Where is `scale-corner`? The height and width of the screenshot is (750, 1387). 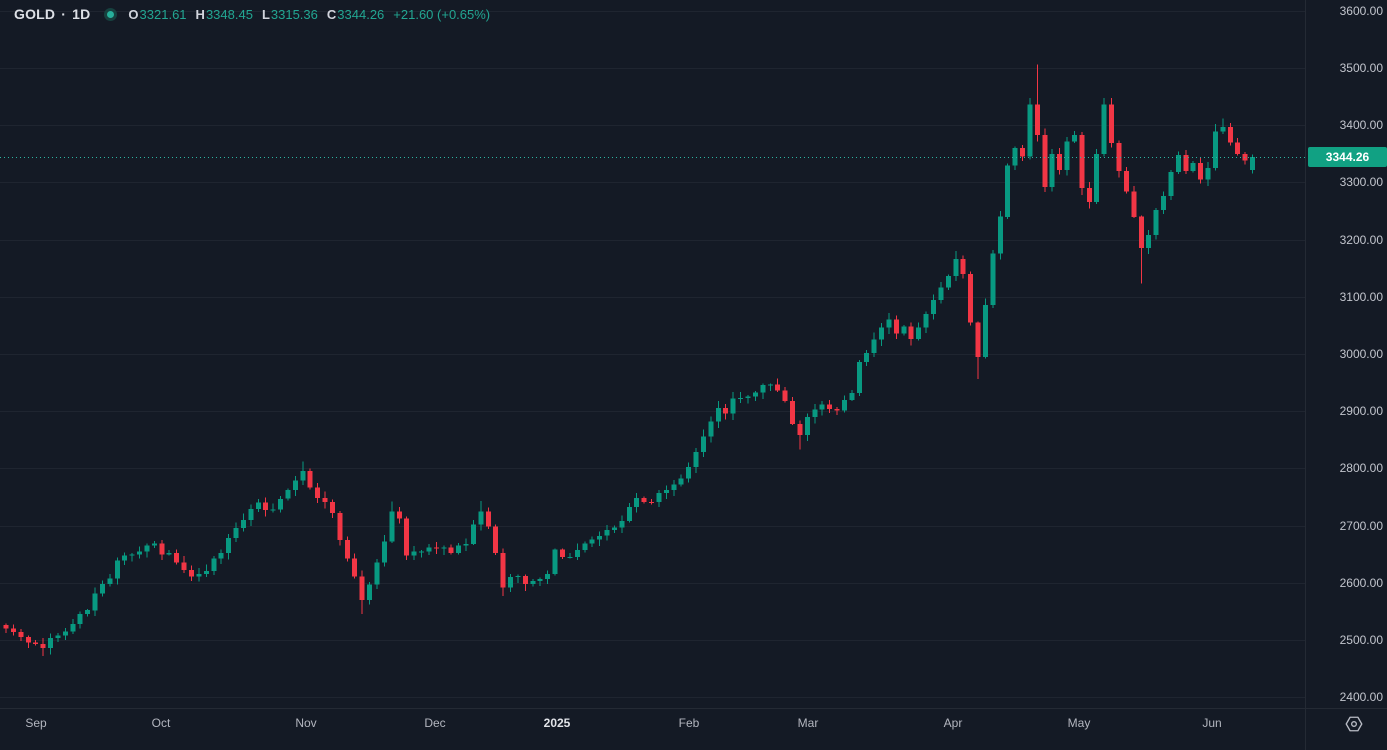
scale-corner is located at coordinates (1346, 729).